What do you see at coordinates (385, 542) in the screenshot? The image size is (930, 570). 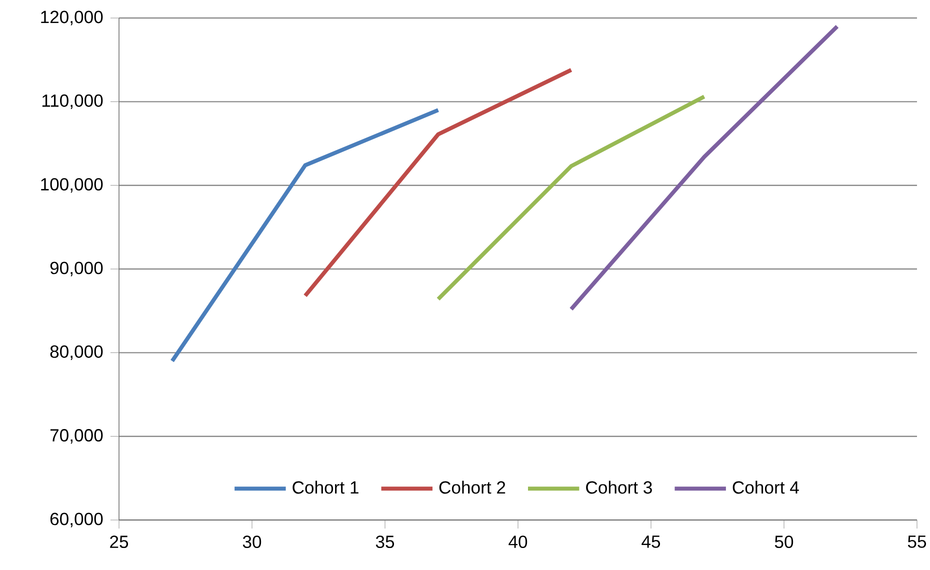 I see `x-tick-label: 35` at bounding box center [385, 542].